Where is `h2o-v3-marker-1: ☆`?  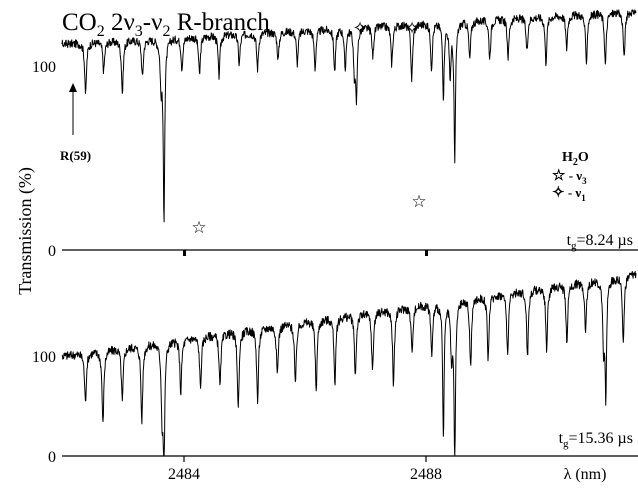 h2o-v3-marker-1: ☆ is located at coordinates (198, 227).